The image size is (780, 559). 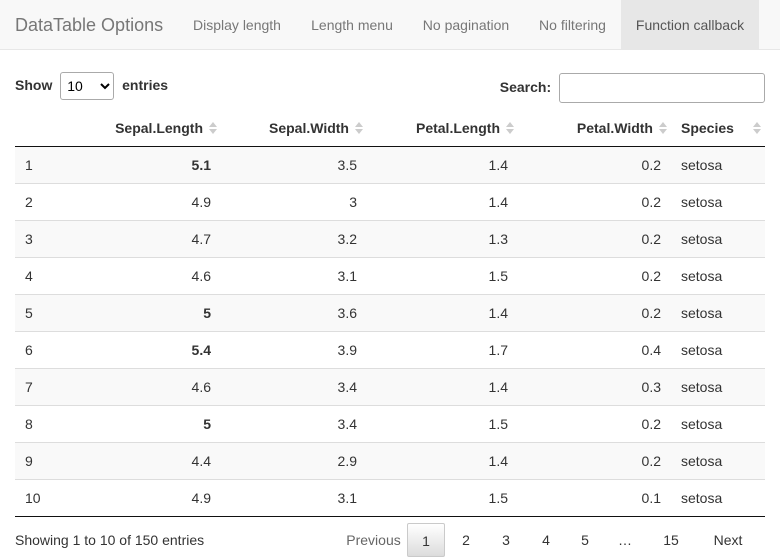 What do you see at coordinates (50, 349) in the screenshot?
I see `cell-rowid: 6` at bounding box center [50, 349].